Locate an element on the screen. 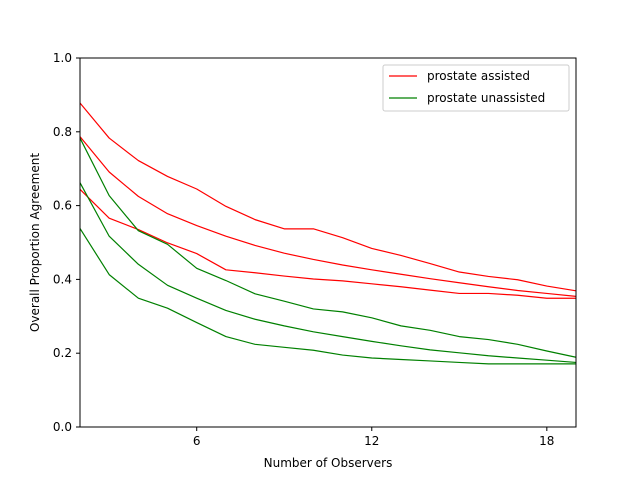 This screenshot has width=640, height=480. x-tick-label: 12 is located at coordinates (371, 441).